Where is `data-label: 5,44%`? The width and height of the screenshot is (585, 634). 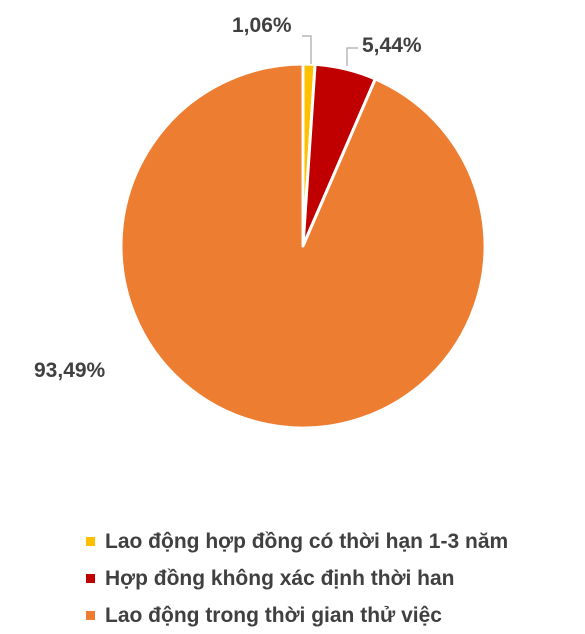
data-label: 5,44% is located at coordinates (392, 45).